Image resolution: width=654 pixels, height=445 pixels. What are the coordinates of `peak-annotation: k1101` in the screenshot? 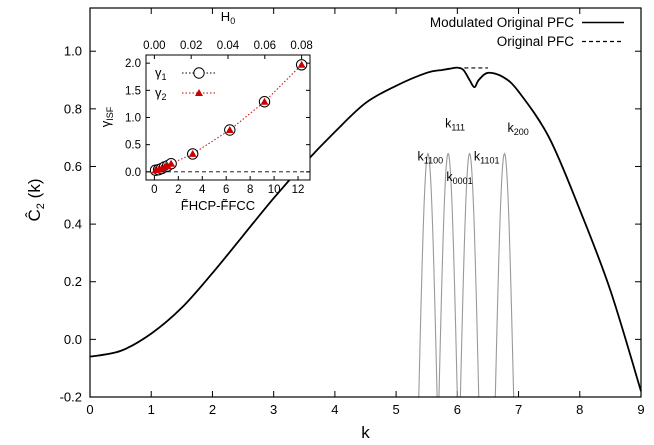 It's located at (487, 158).